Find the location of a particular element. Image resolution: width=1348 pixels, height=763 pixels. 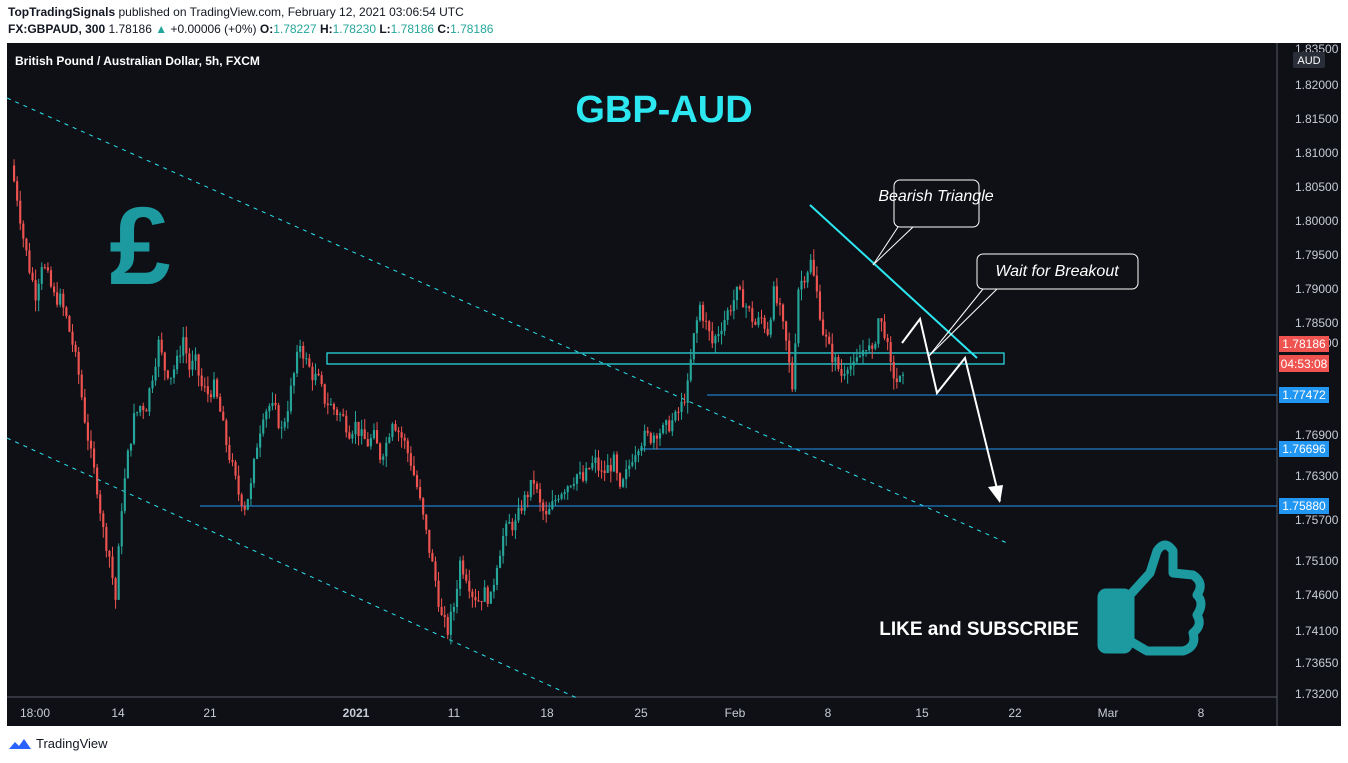

like-subscribe-text: LIKE and SUBSCRIBE is located at coordinates (979, 629).